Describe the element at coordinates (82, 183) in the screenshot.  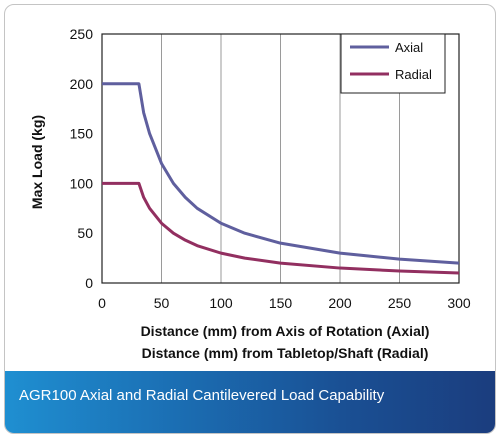
I see `y-tick-label-100: 100` at that location.